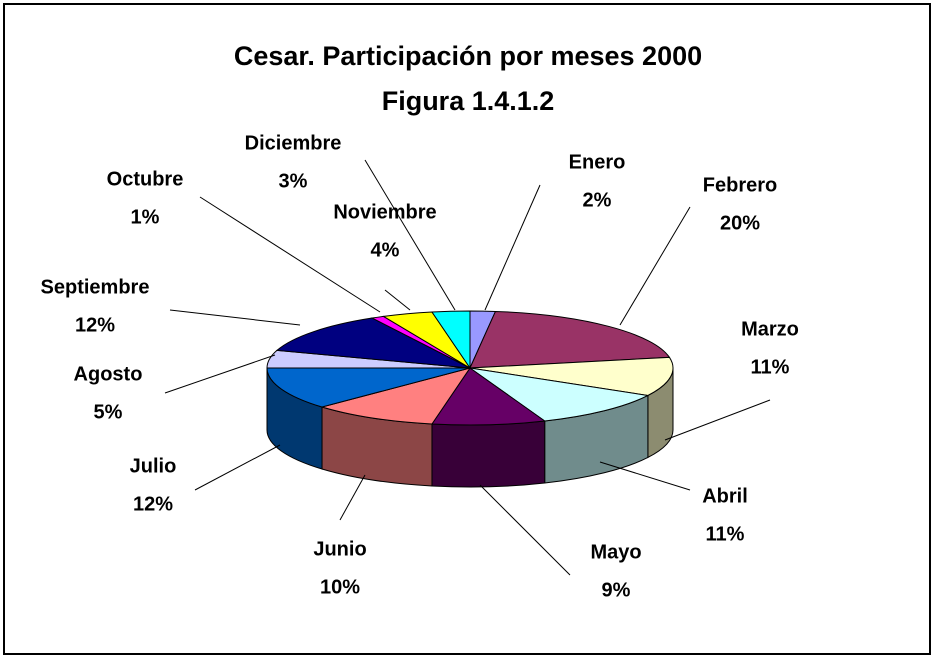  I want to click on data-label-name: Diciembre, so click(293, 143).